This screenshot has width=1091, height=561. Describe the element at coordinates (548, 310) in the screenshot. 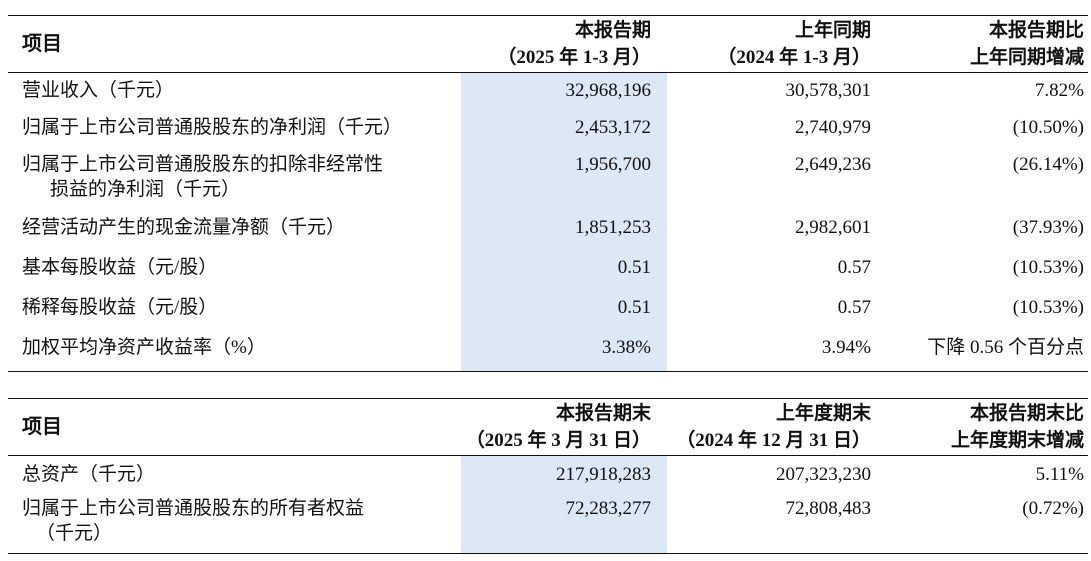

I see `table-row: 稀释每股收益（元/股） 0.51 0.57 (10.53%)` at that location.